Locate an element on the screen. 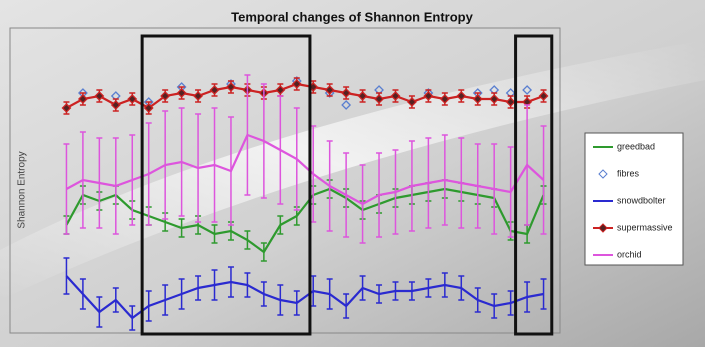 The height and width of the screenshot is (347, 705). legend-box is located at coordinates (634, 199).